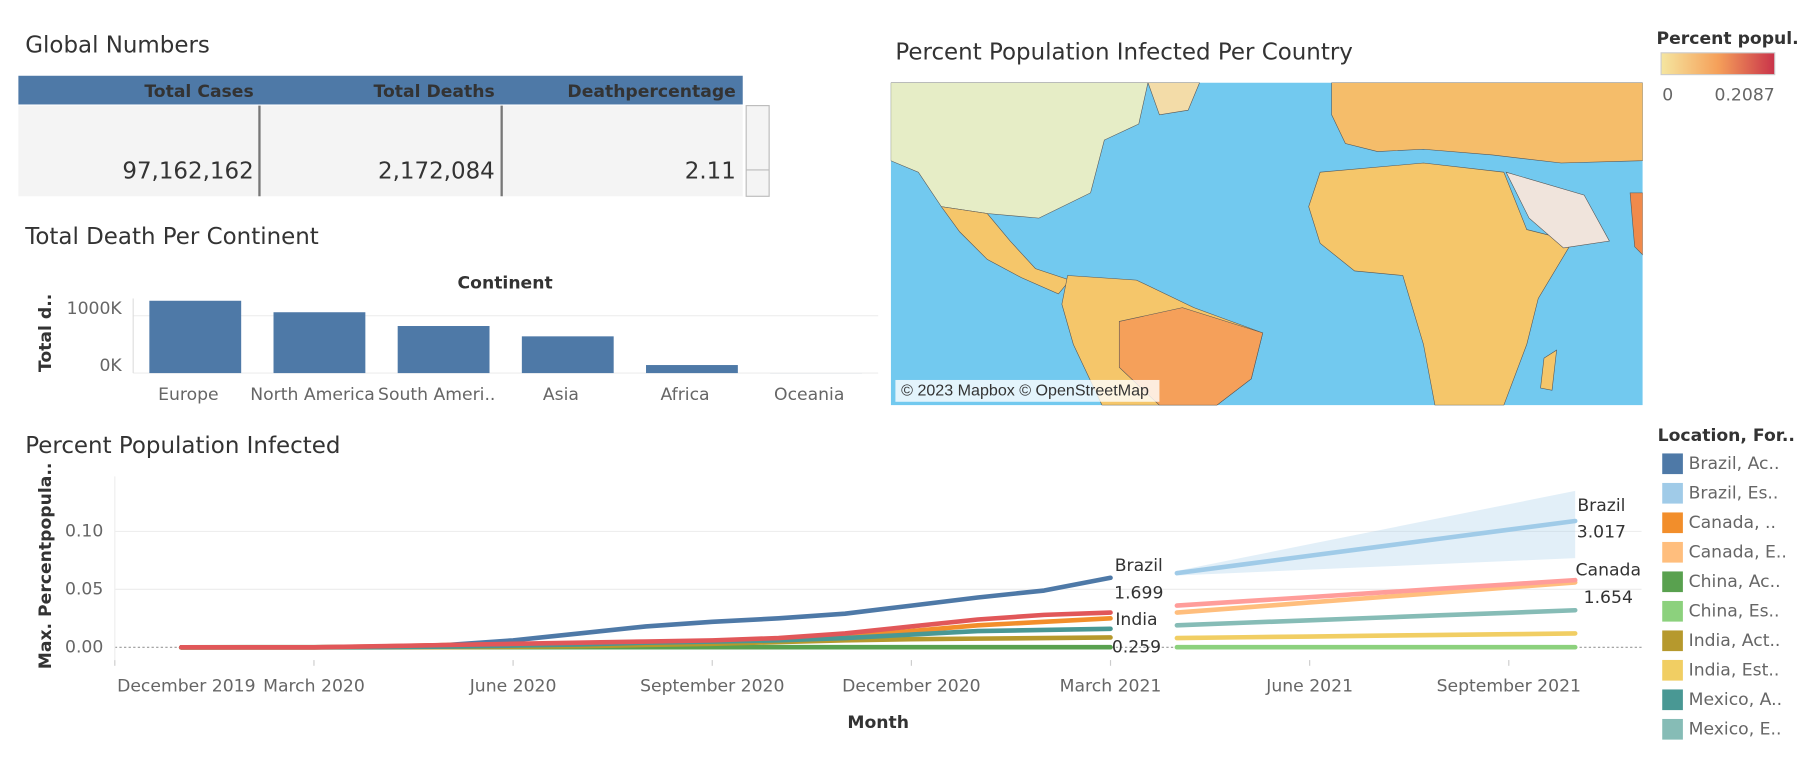 The height and width of the screenshot is (762, 1800). What do you see at coordinates (1111, 686) in the screenshot?
I see `x-tick-label: March 2021` at bounding box center [1111, 686].